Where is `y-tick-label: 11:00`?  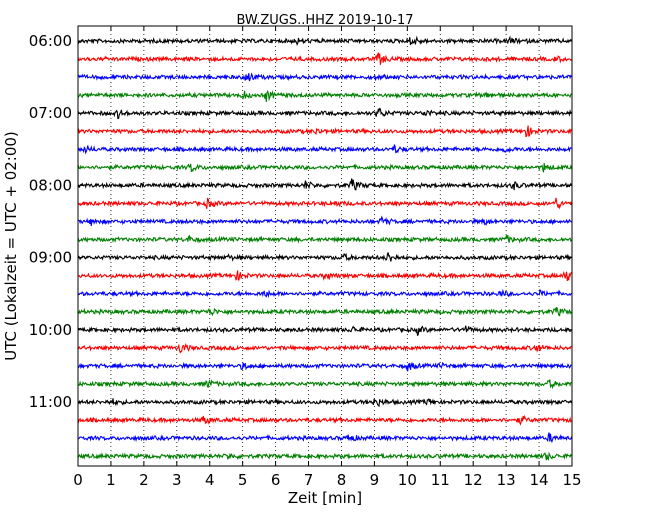 y-tick-label: 11:00 is located at coordinates (50, 402).